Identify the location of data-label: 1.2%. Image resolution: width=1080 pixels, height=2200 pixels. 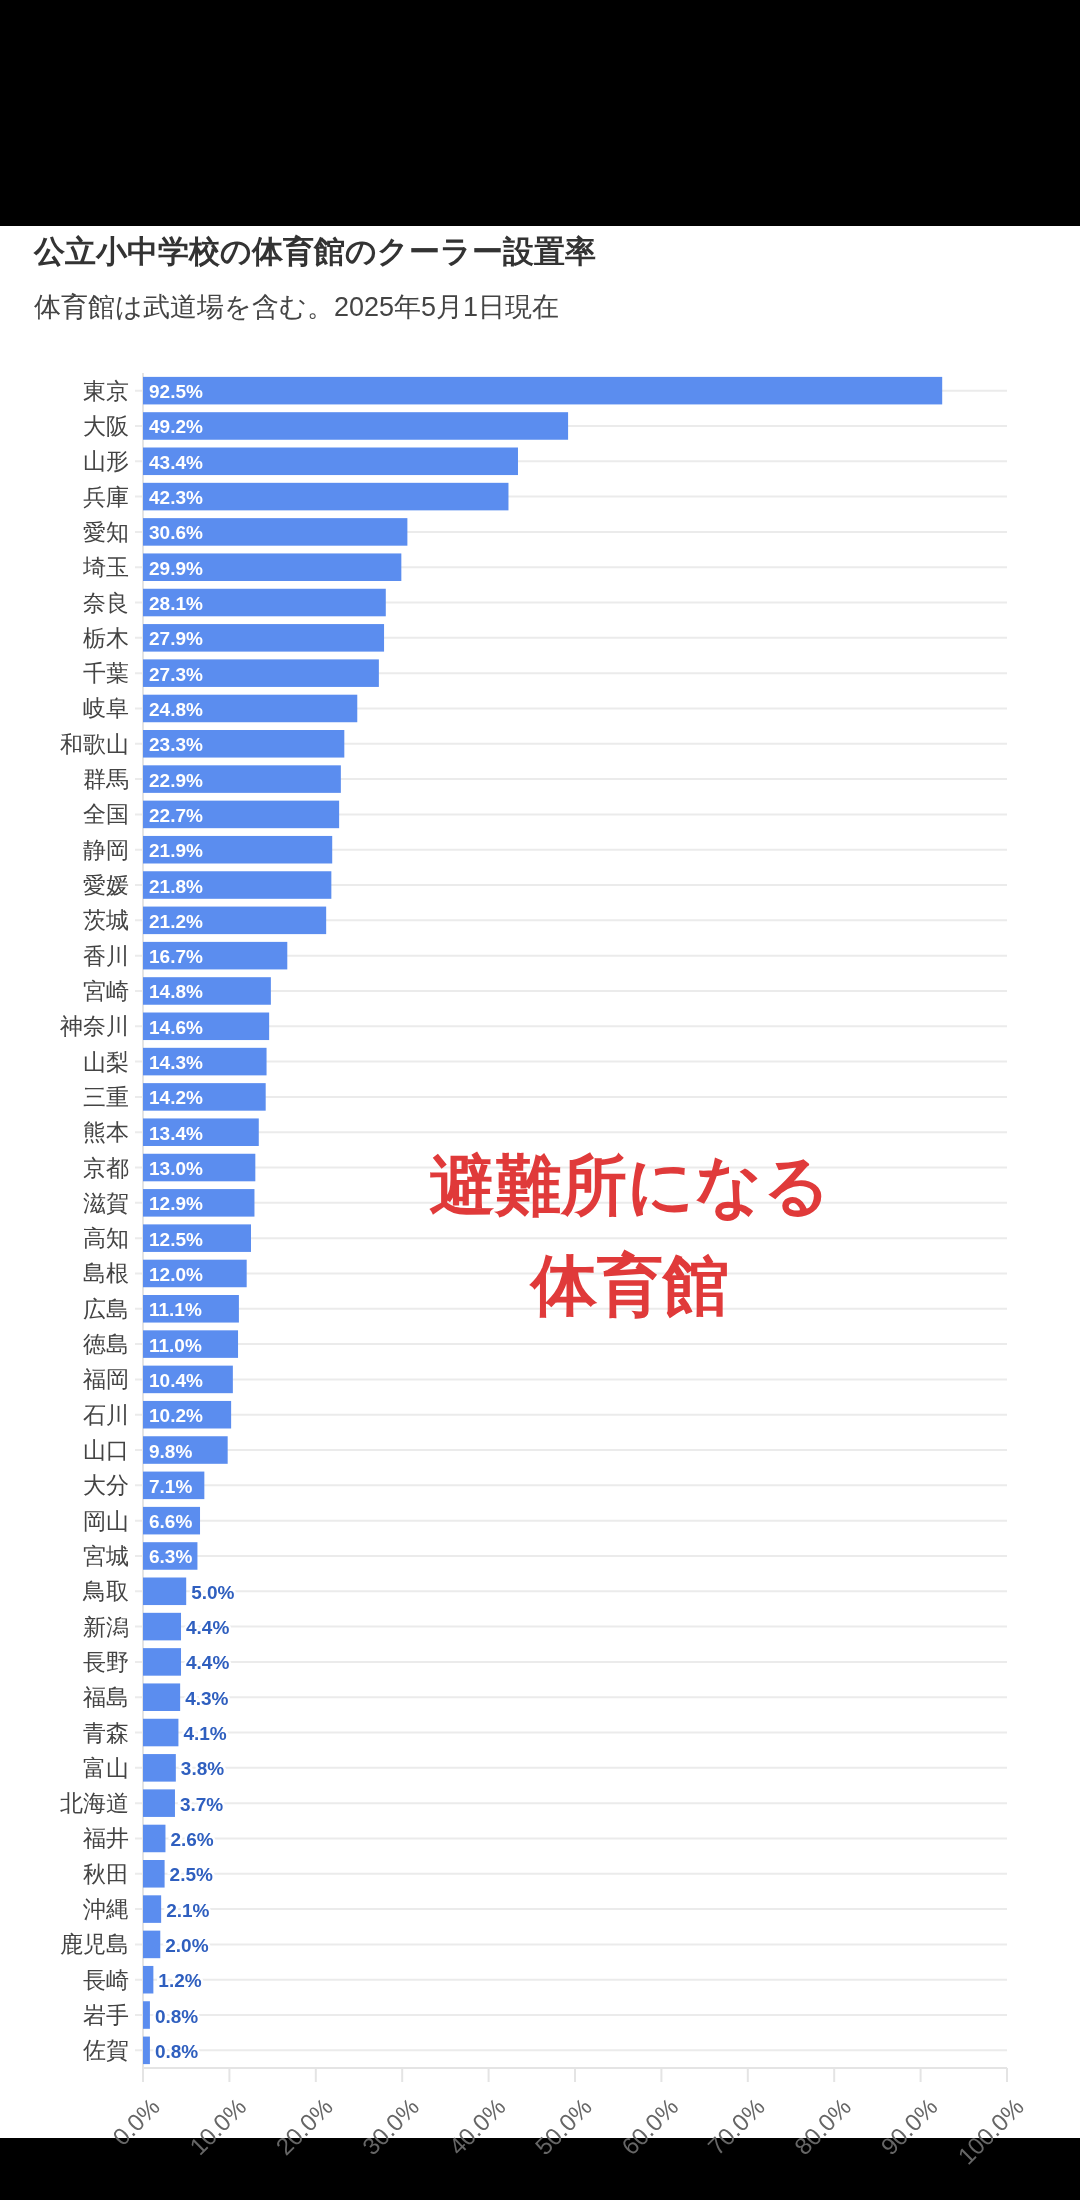
(180, 1981).